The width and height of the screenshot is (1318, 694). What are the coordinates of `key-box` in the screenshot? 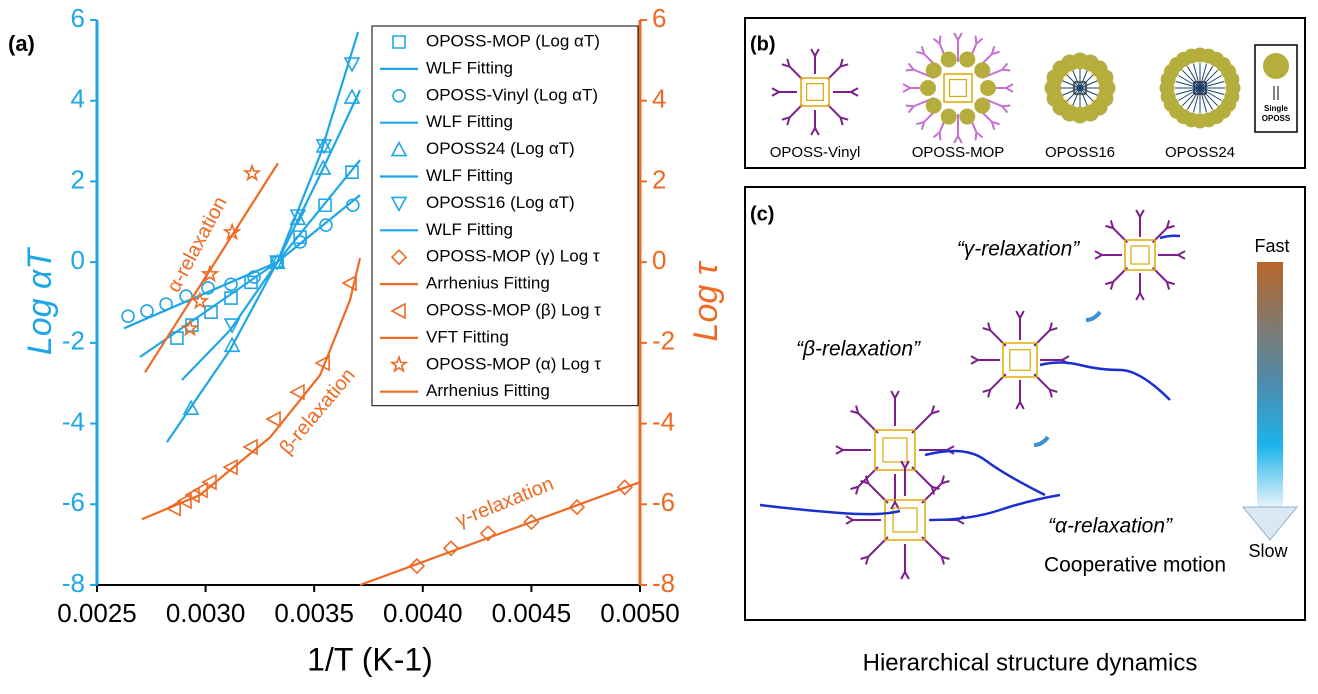 It's located at (1276, 88).